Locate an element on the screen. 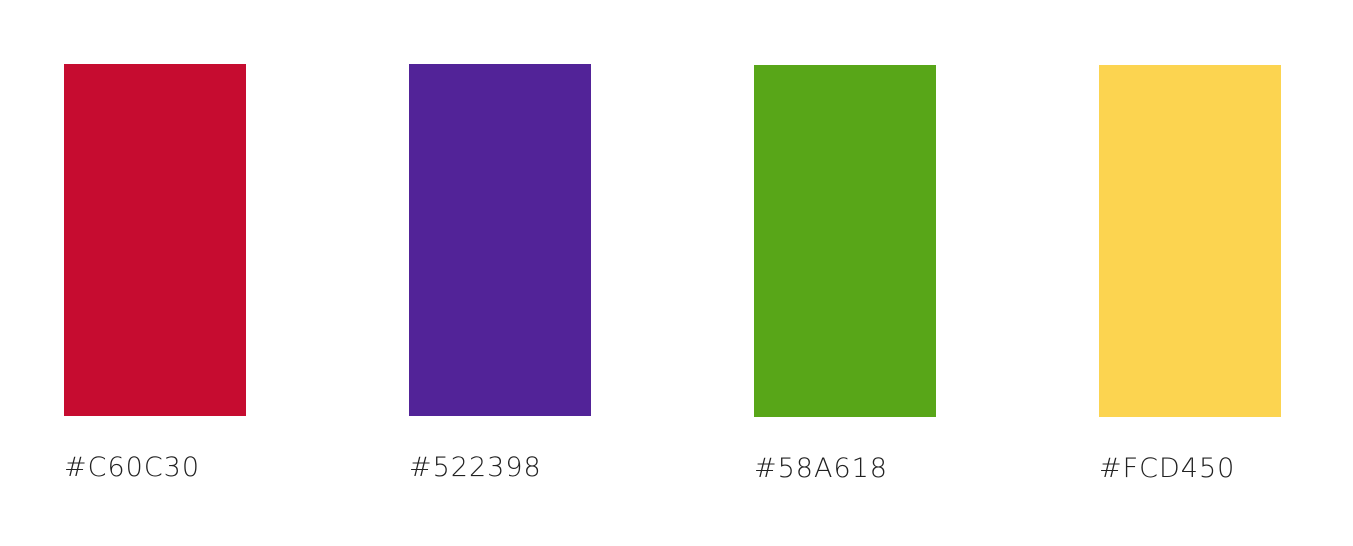  swatch-label-green: #58A618 is located at coordinates (821, 468).